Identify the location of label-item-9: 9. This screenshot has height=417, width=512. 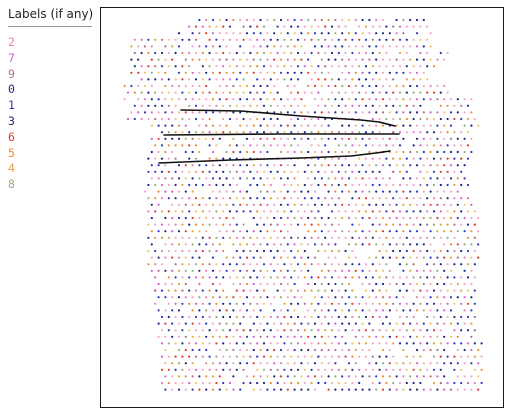
(11, 73).